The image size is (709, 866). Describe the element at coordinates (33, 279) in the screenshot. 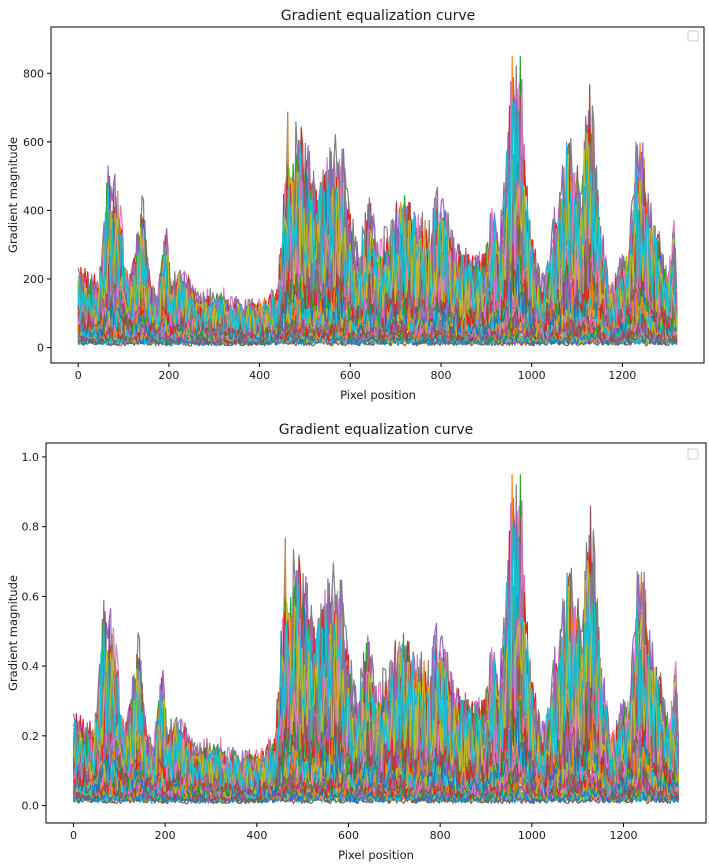

I see `y-tick-label: 200` at that location.